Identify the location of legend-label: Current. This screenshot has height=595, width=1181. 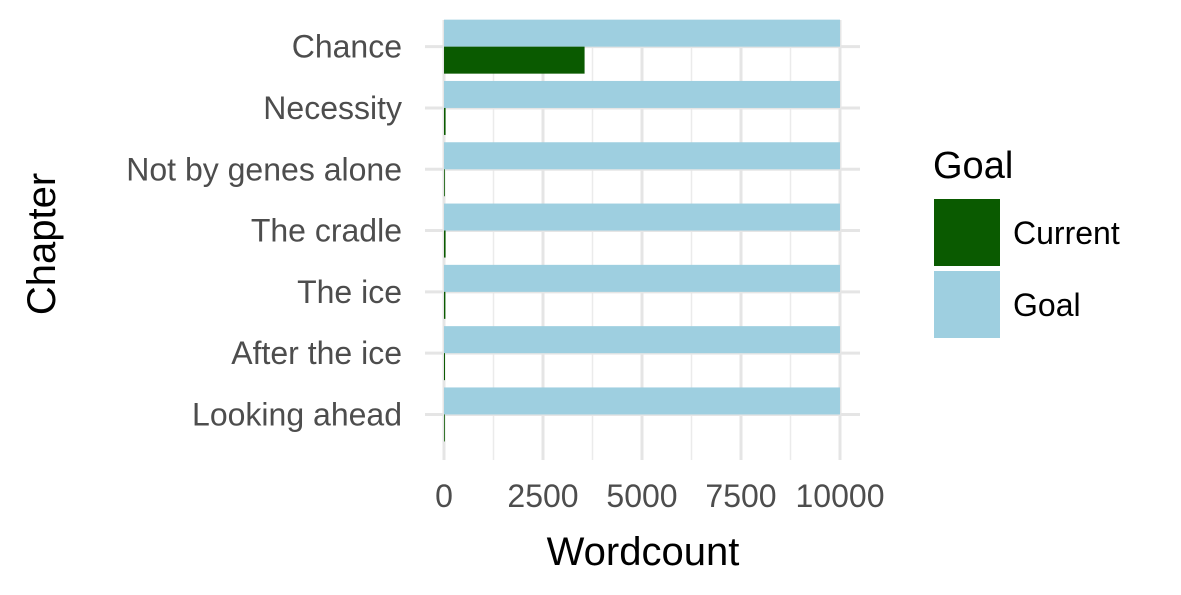
(1066, 233).